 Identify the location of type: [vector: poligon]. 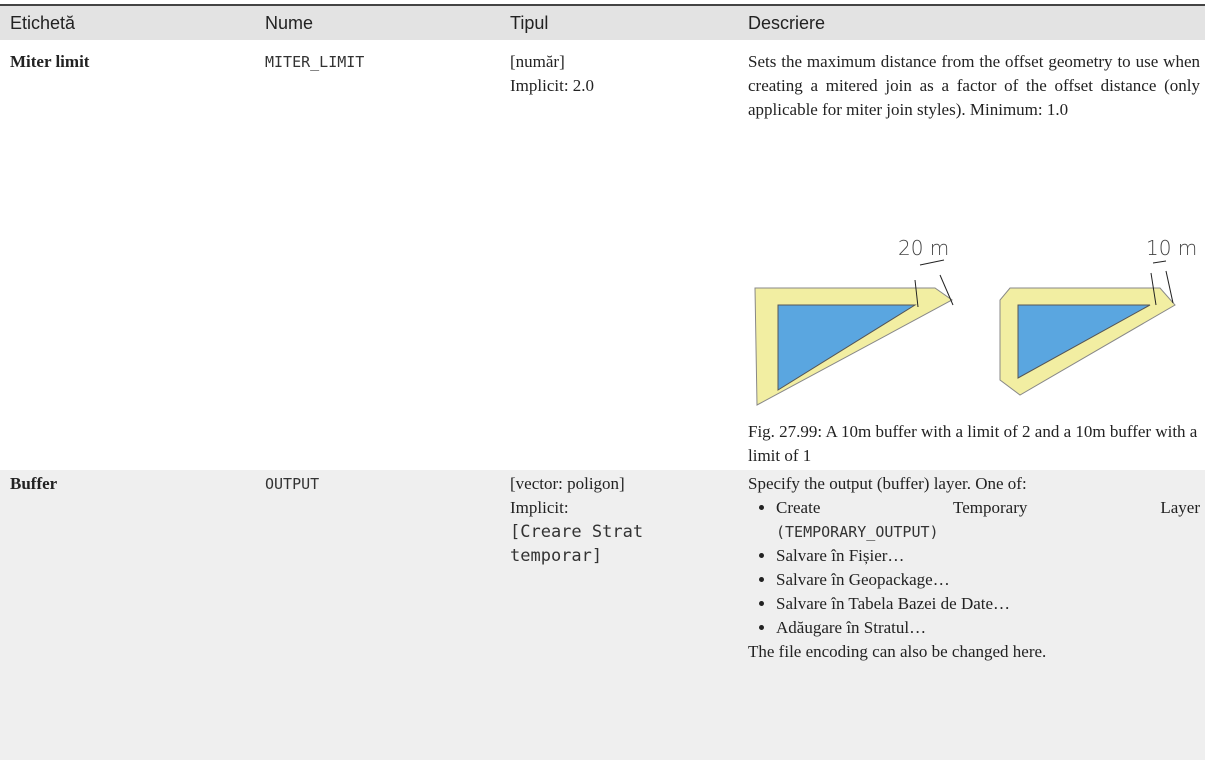
(567, 483).